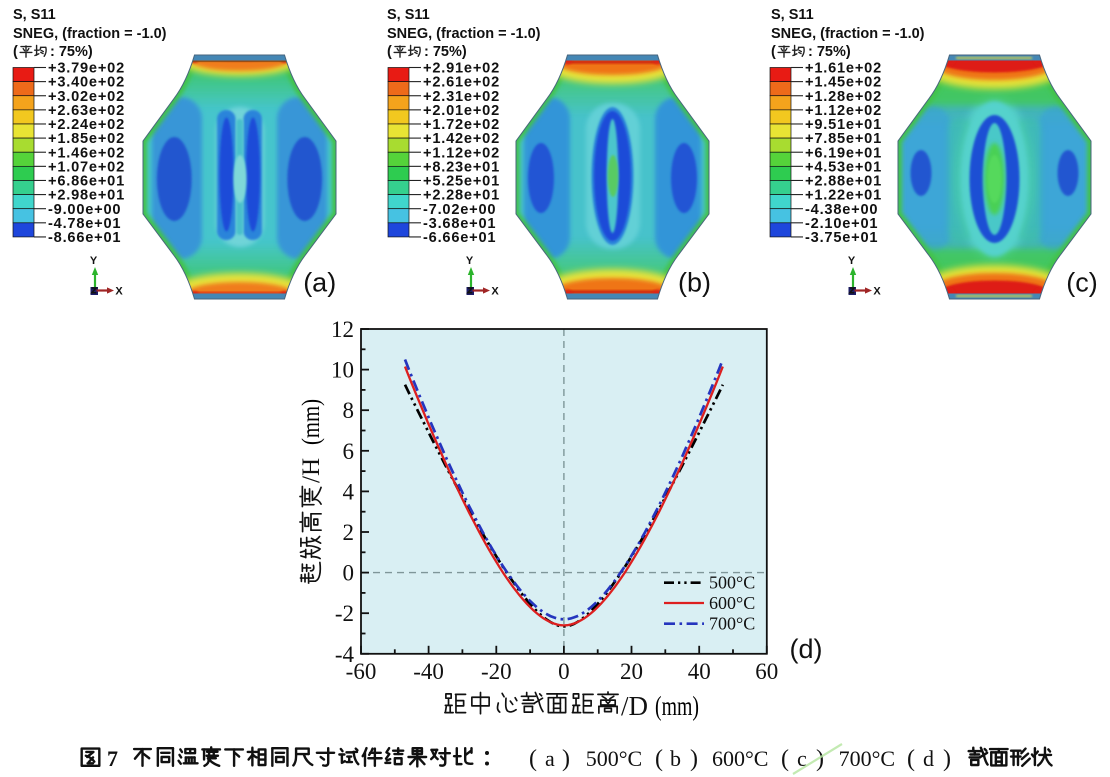 The height and width of the screenshot is (777, 1110). Describe the element at coordinates (461, 182) in the screenshot. I see `svg-text: +5.25e+01` at that location.